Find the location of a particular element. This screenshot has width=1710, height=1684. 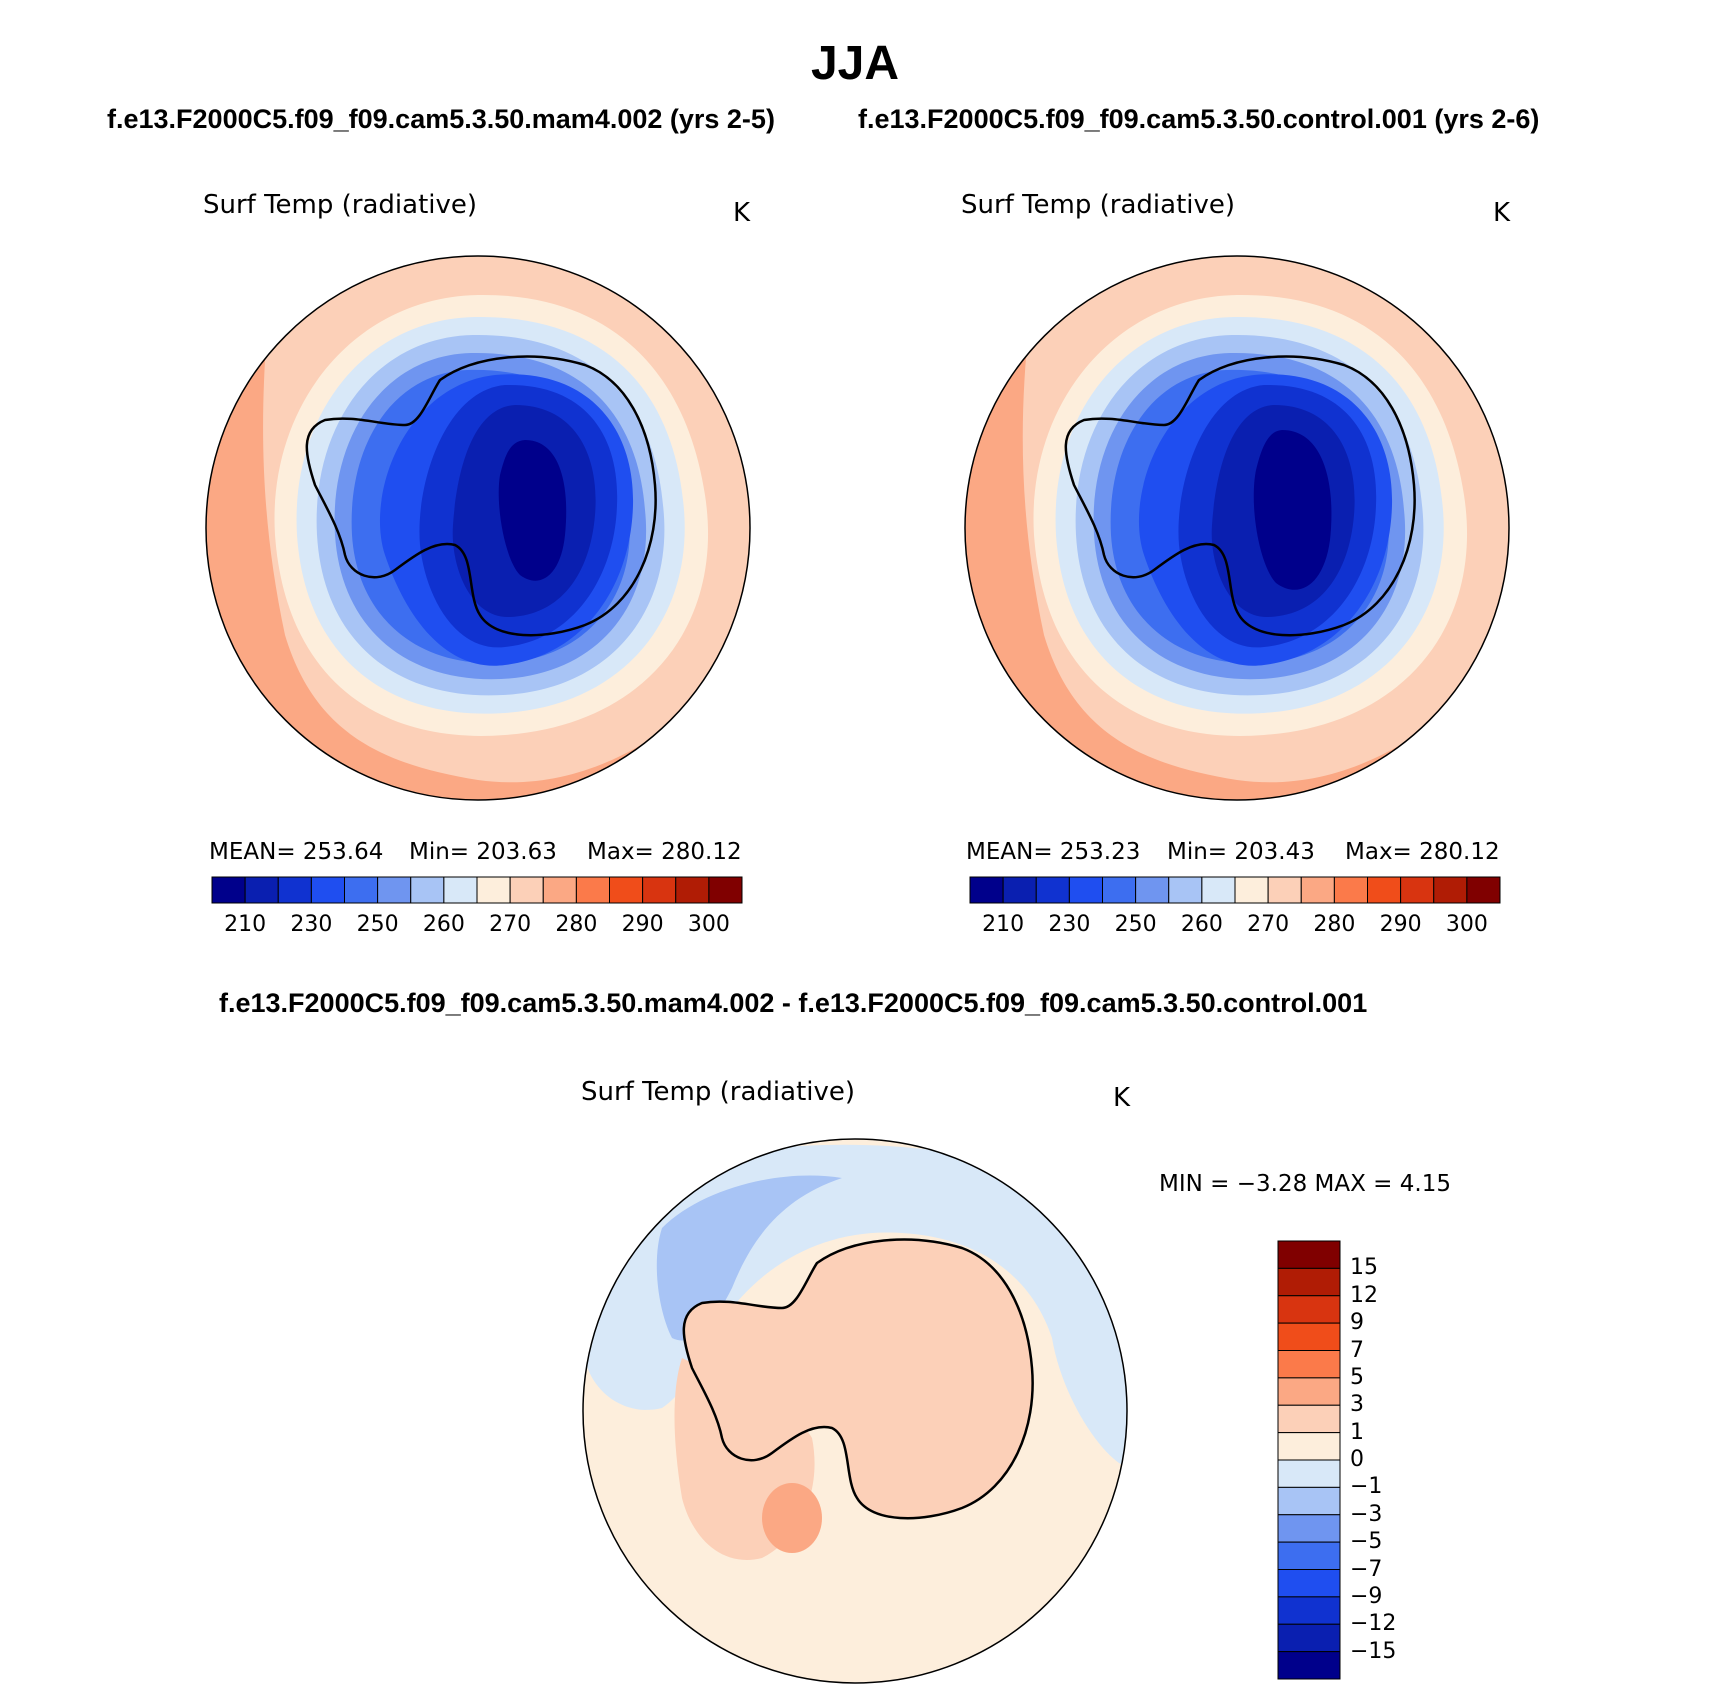

right-colorbar-tick-label: 270 is located at coordinates (1268, 924).